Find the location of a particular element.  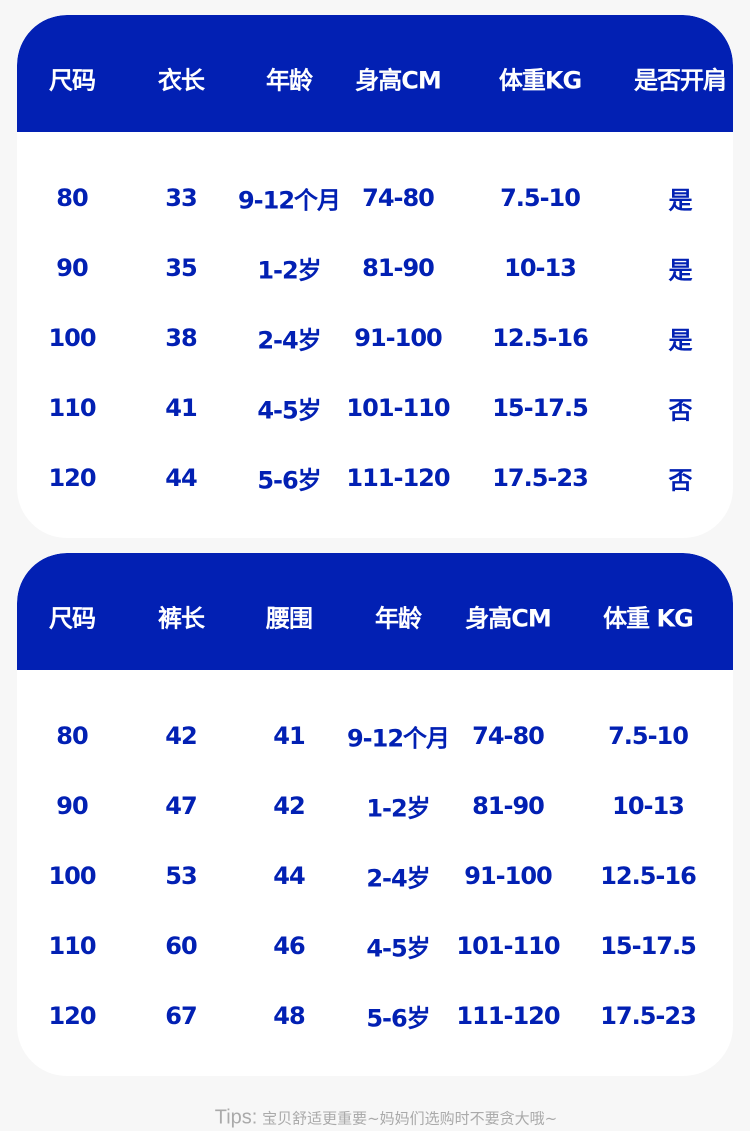

column-header: 体重 KG is located at coordinates (648, 618).